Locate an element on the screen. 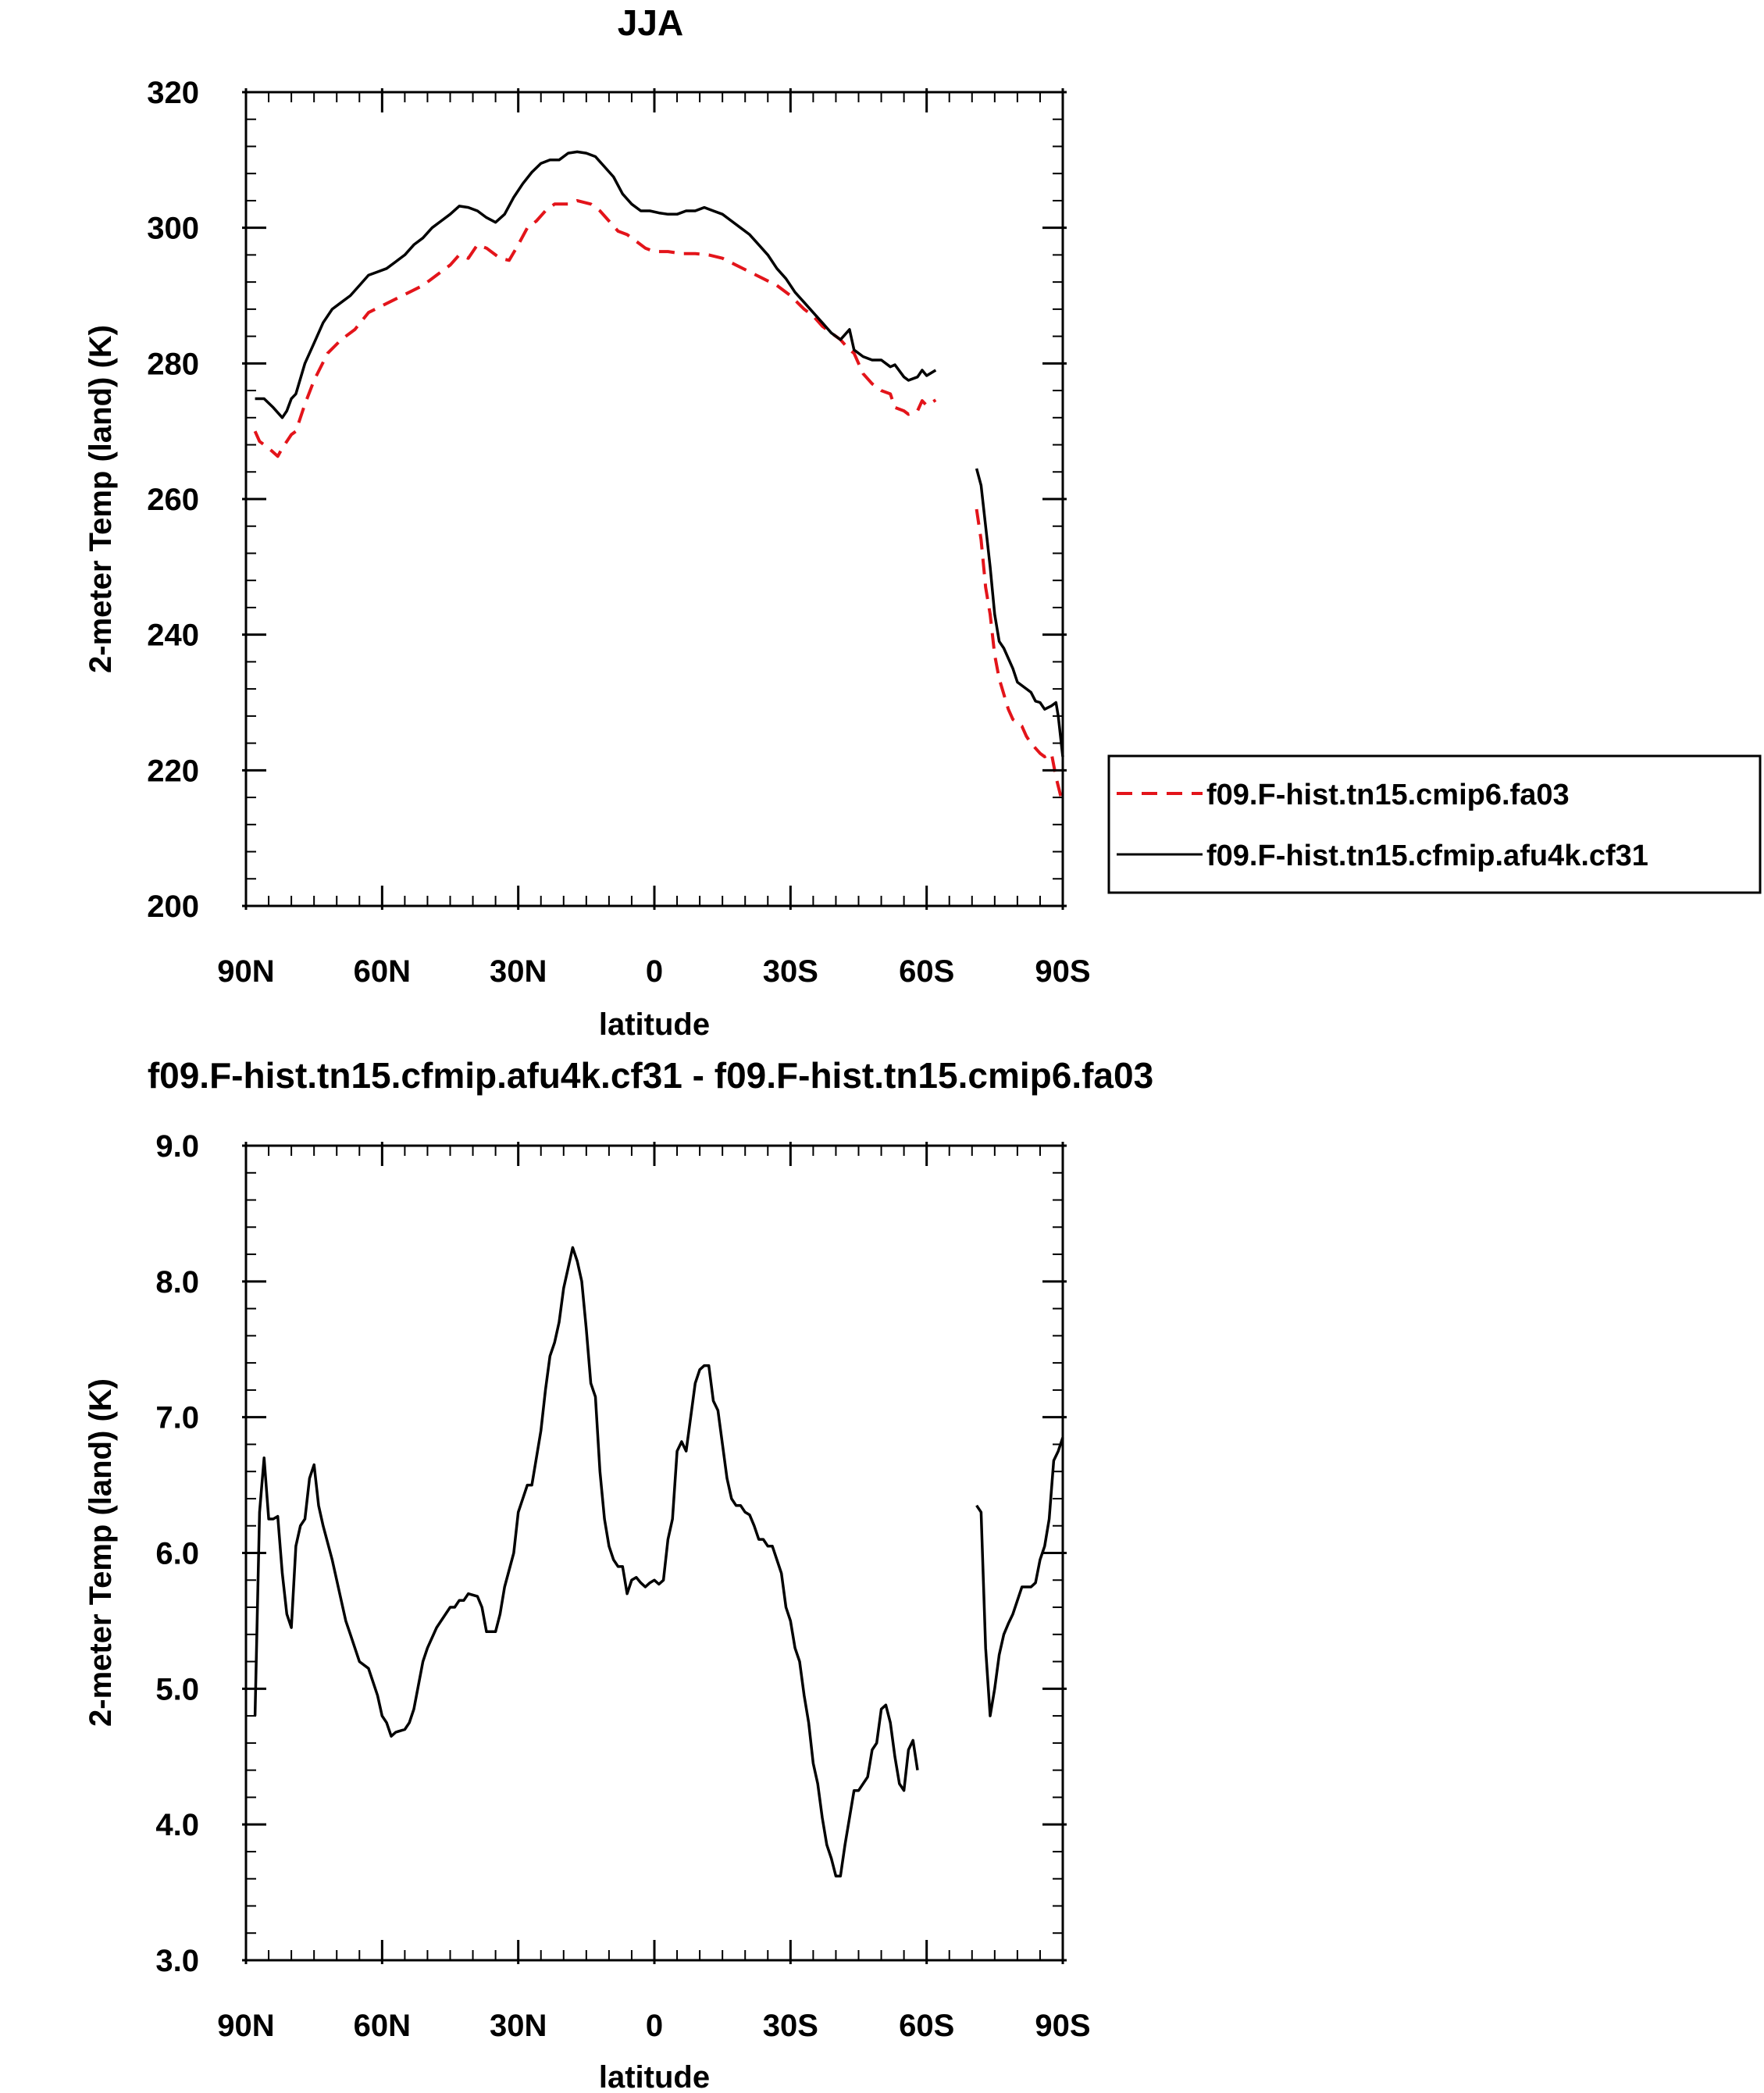 The image size is (1764, 2093). bottom-y-axis-title: 2-meter Temp (land) (K) is located at coordinates (101, 1552).